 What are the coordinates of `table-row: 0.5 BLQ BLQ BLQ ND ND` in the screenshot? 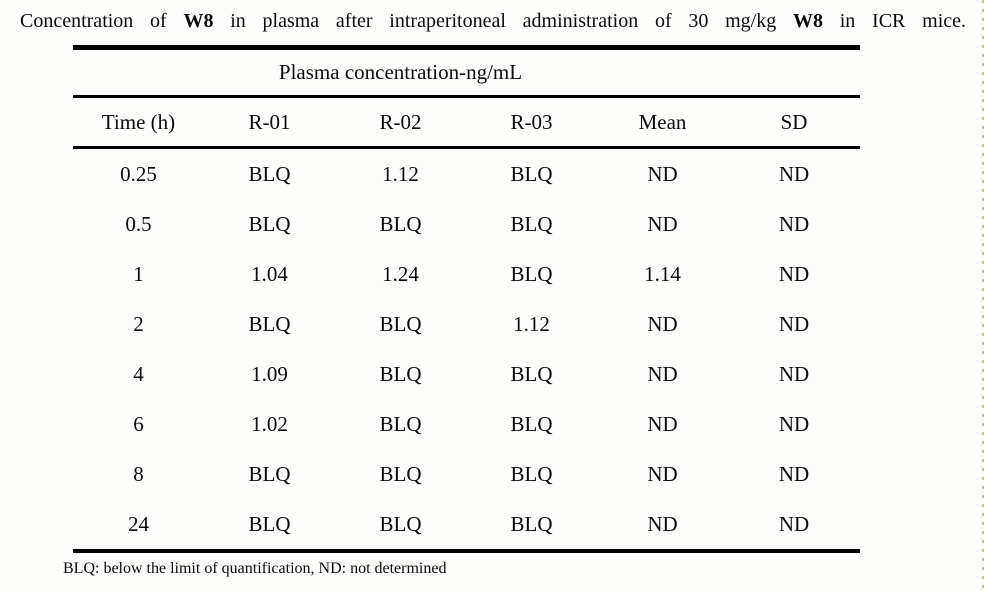 It's located at (466, 224).